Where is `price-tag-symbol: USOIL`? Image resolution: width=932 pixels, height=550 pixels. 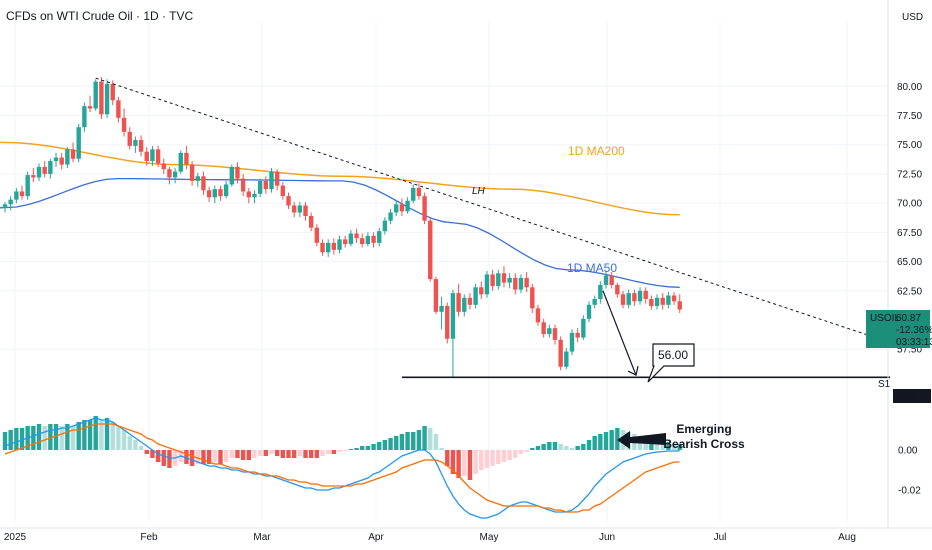 price-tag-symbol: USOIL is located at coordinates (885, 318).